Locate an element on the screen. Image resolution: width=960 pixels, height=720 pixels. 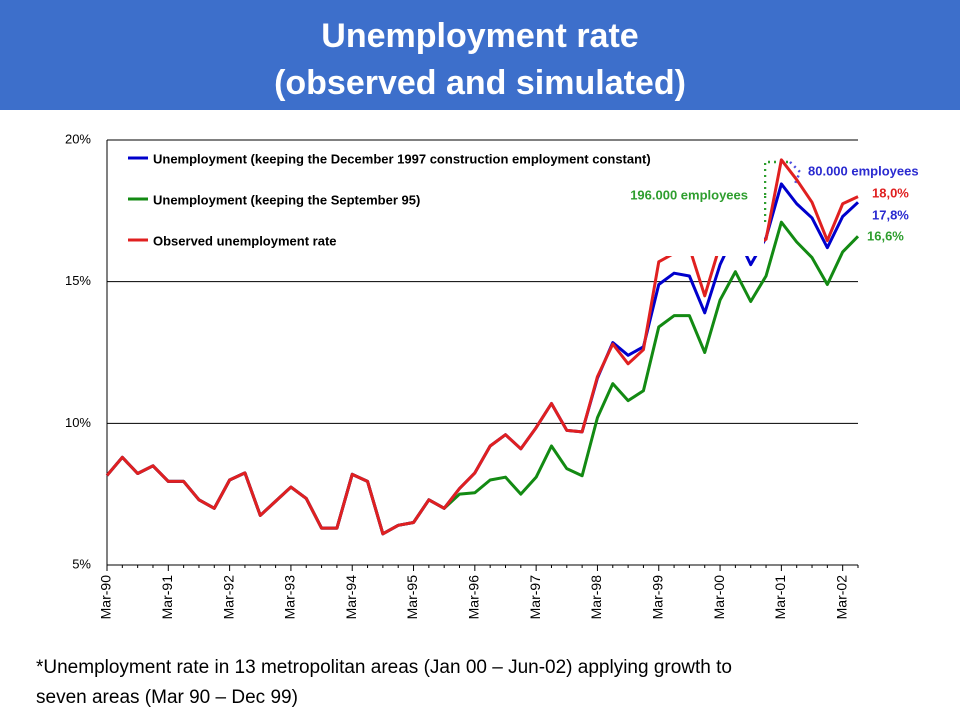
y-tick-label: 5% is located at coordinates (81, 563).